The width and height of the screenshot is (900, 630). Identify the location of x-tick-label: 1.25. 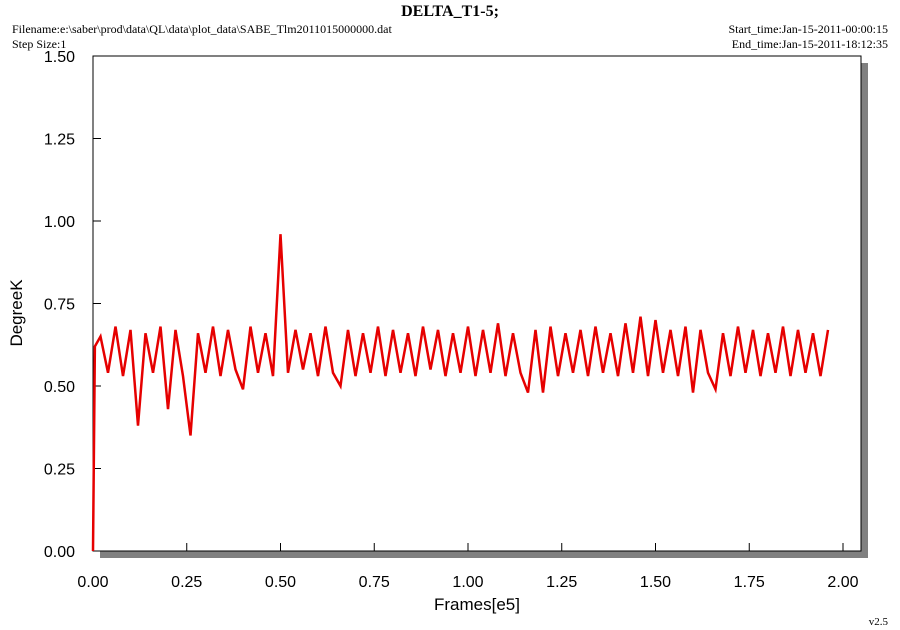
(561, 582).